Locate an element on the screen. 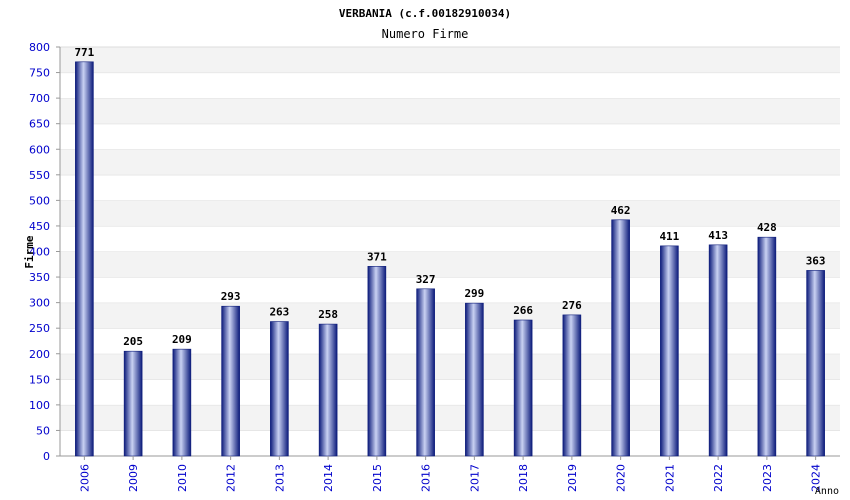 This screenshot has height=500, width=850. bar-2024 is located at coordinates (815, 363).